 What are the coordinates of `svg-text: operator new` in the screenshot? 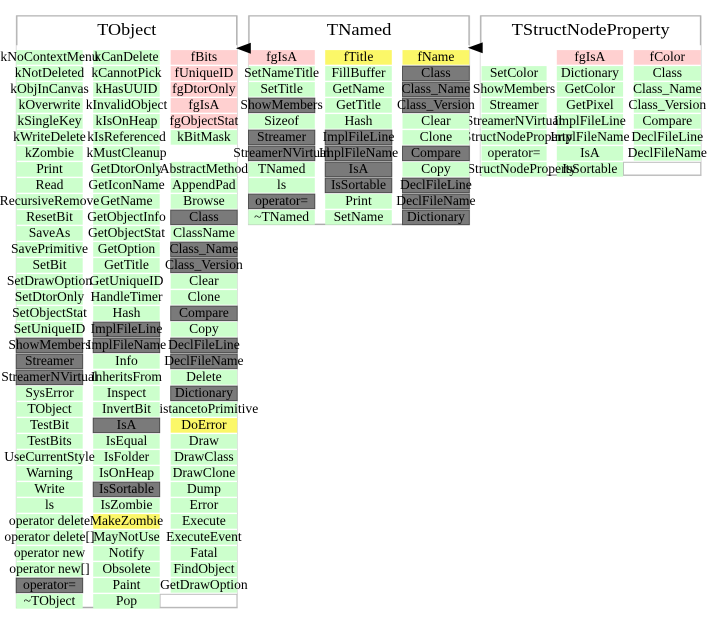 It's located at (50, 552).